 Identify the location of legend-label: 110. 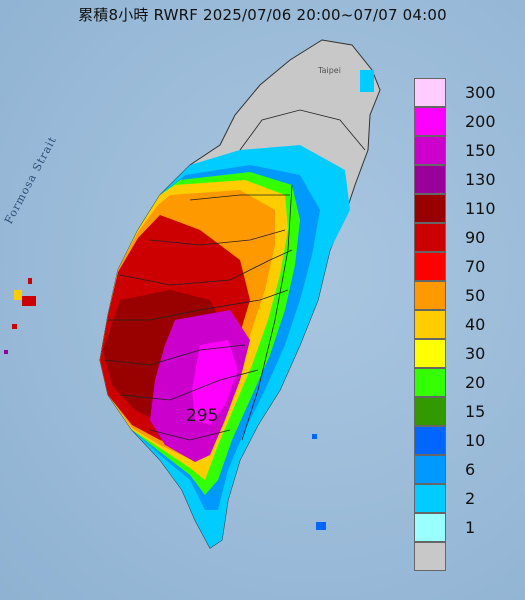
(480, 208).